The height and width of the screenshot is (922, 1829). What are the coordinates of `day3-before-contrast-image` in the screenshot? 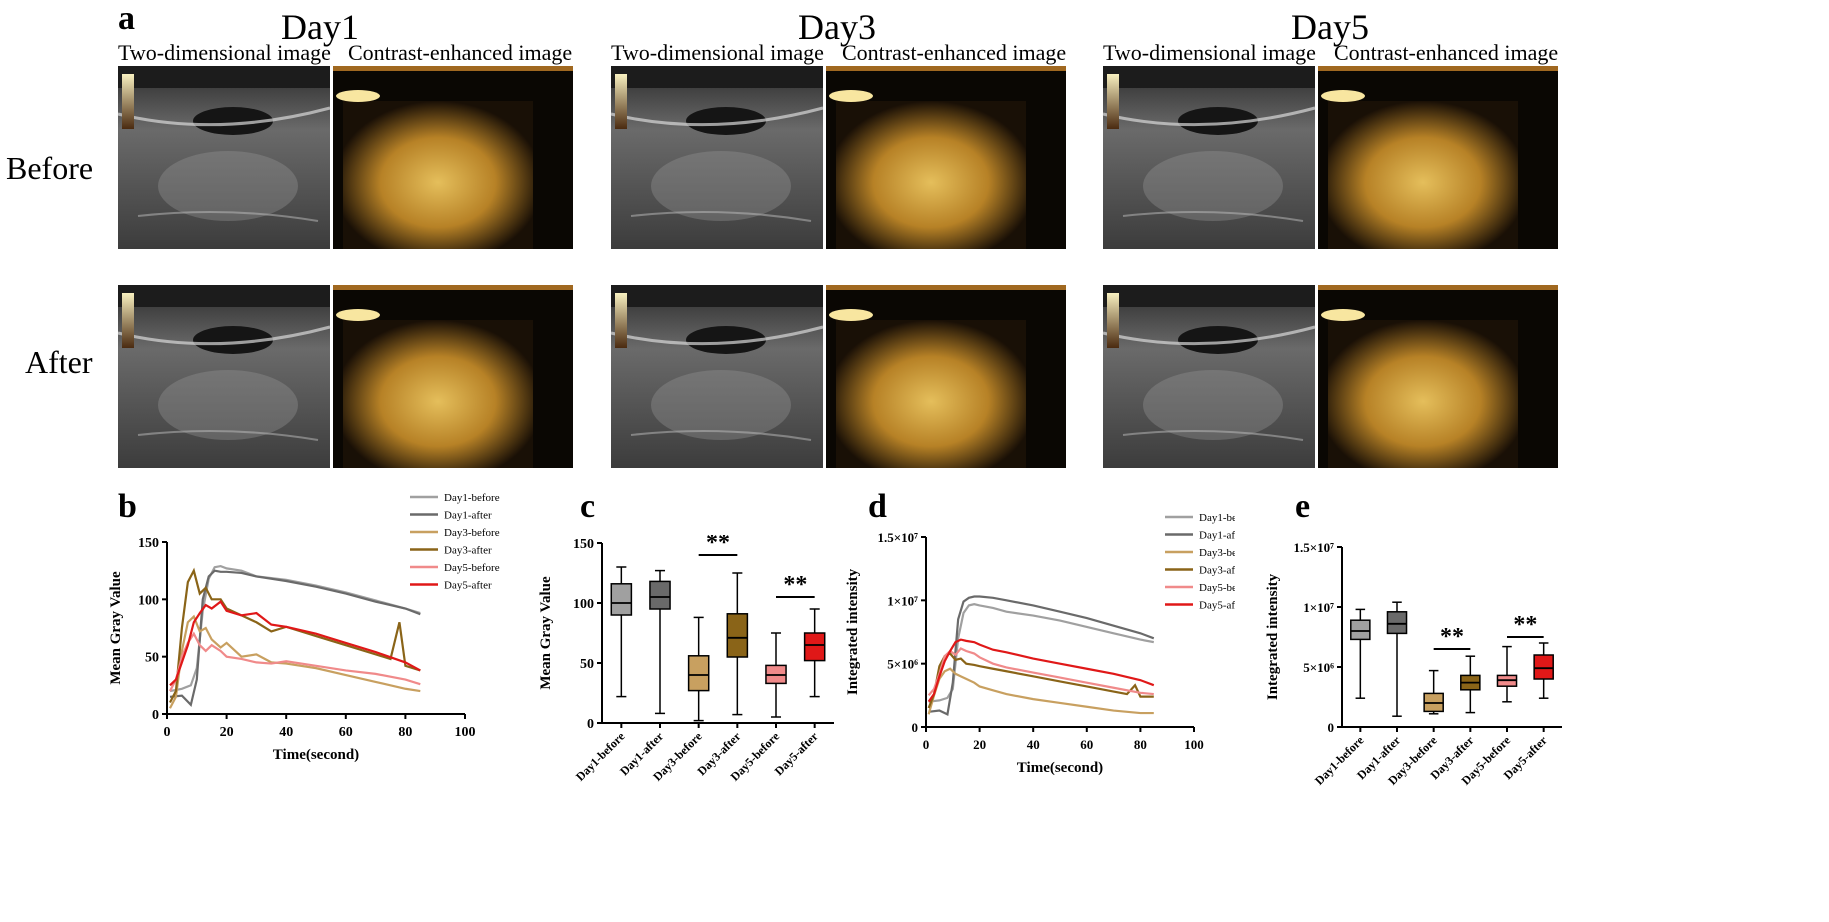 It's located at (946, 157).